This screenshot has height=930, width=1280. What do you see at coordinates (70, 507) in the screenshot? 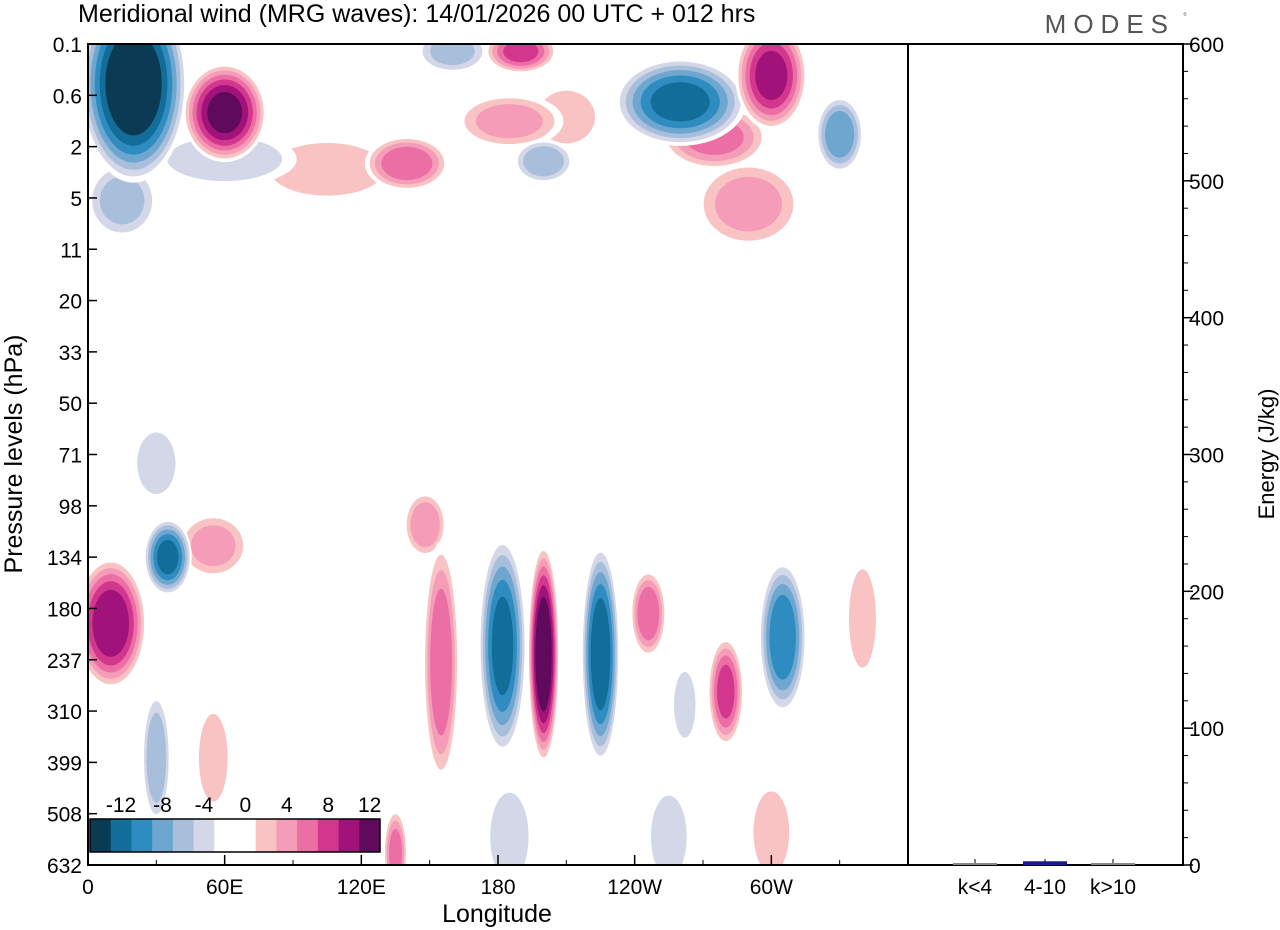
I see `pressure-tick-label: 98` at bounding box center [70, 507].